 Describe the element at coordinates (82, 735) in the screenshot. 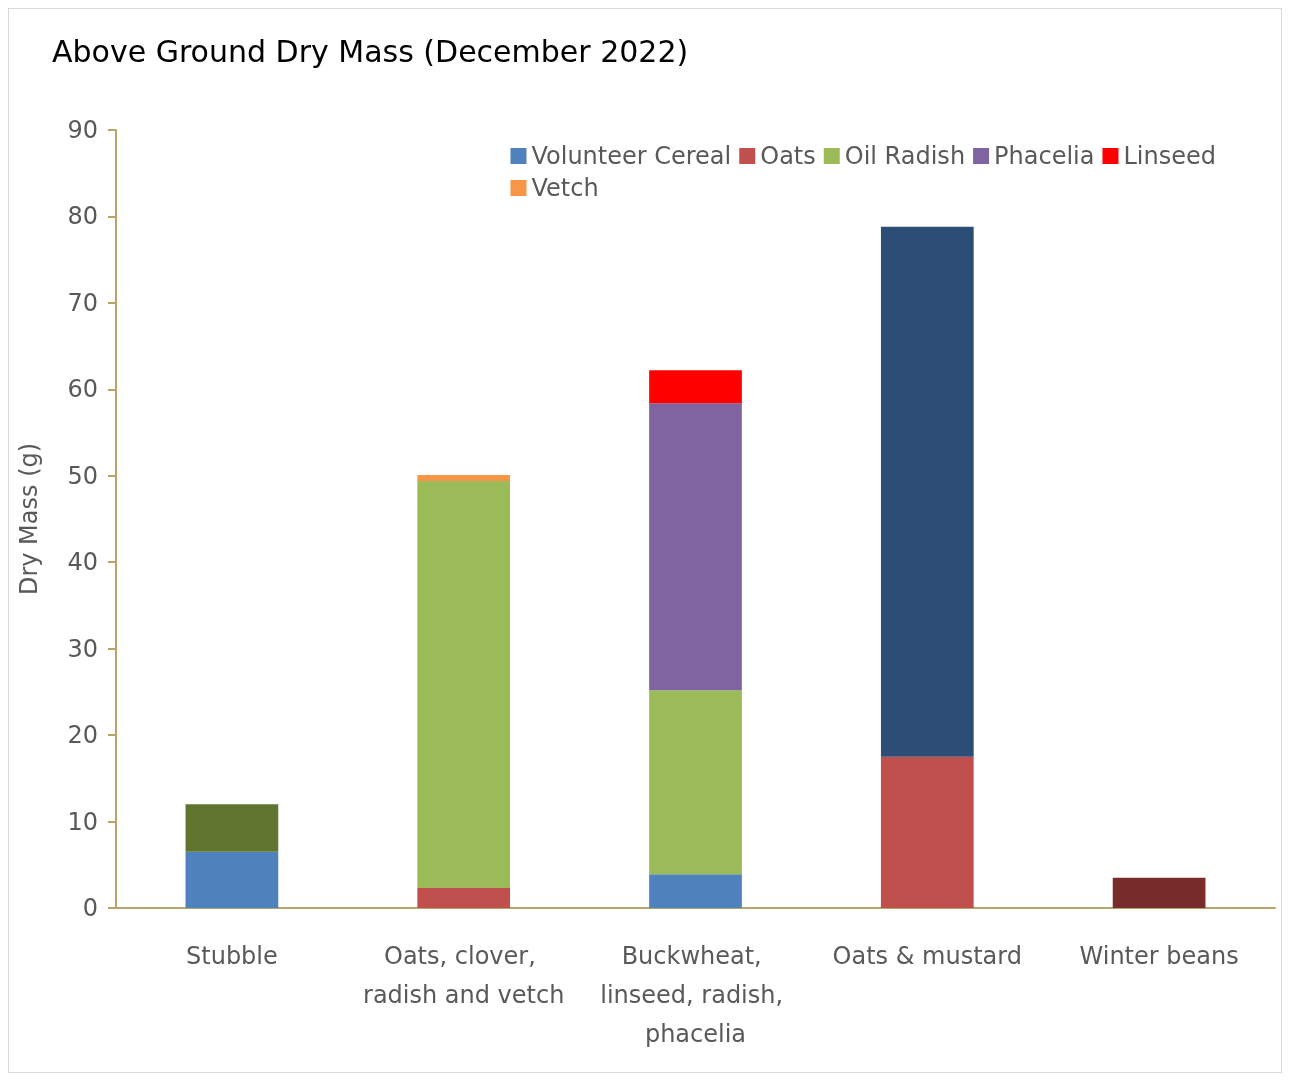

I see `y-tick-label: 20` at that location.